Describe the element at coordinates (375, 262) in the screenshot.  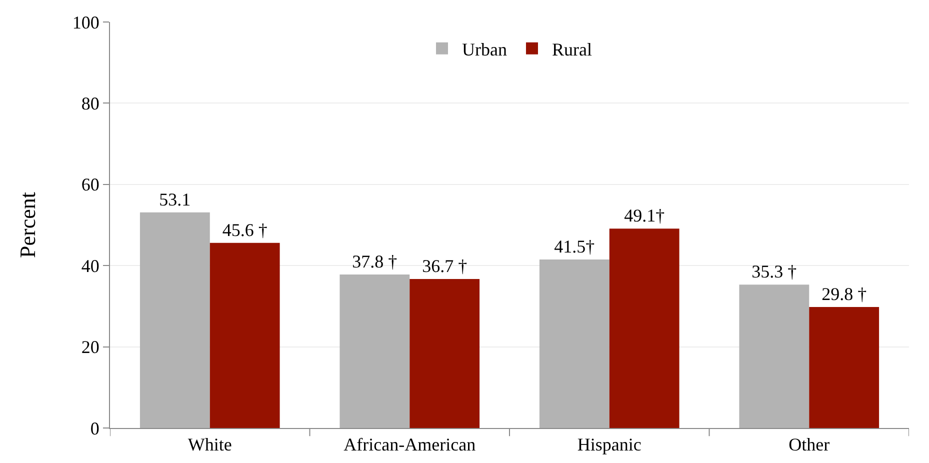
I see `data-label: 37.8 †` at that location.